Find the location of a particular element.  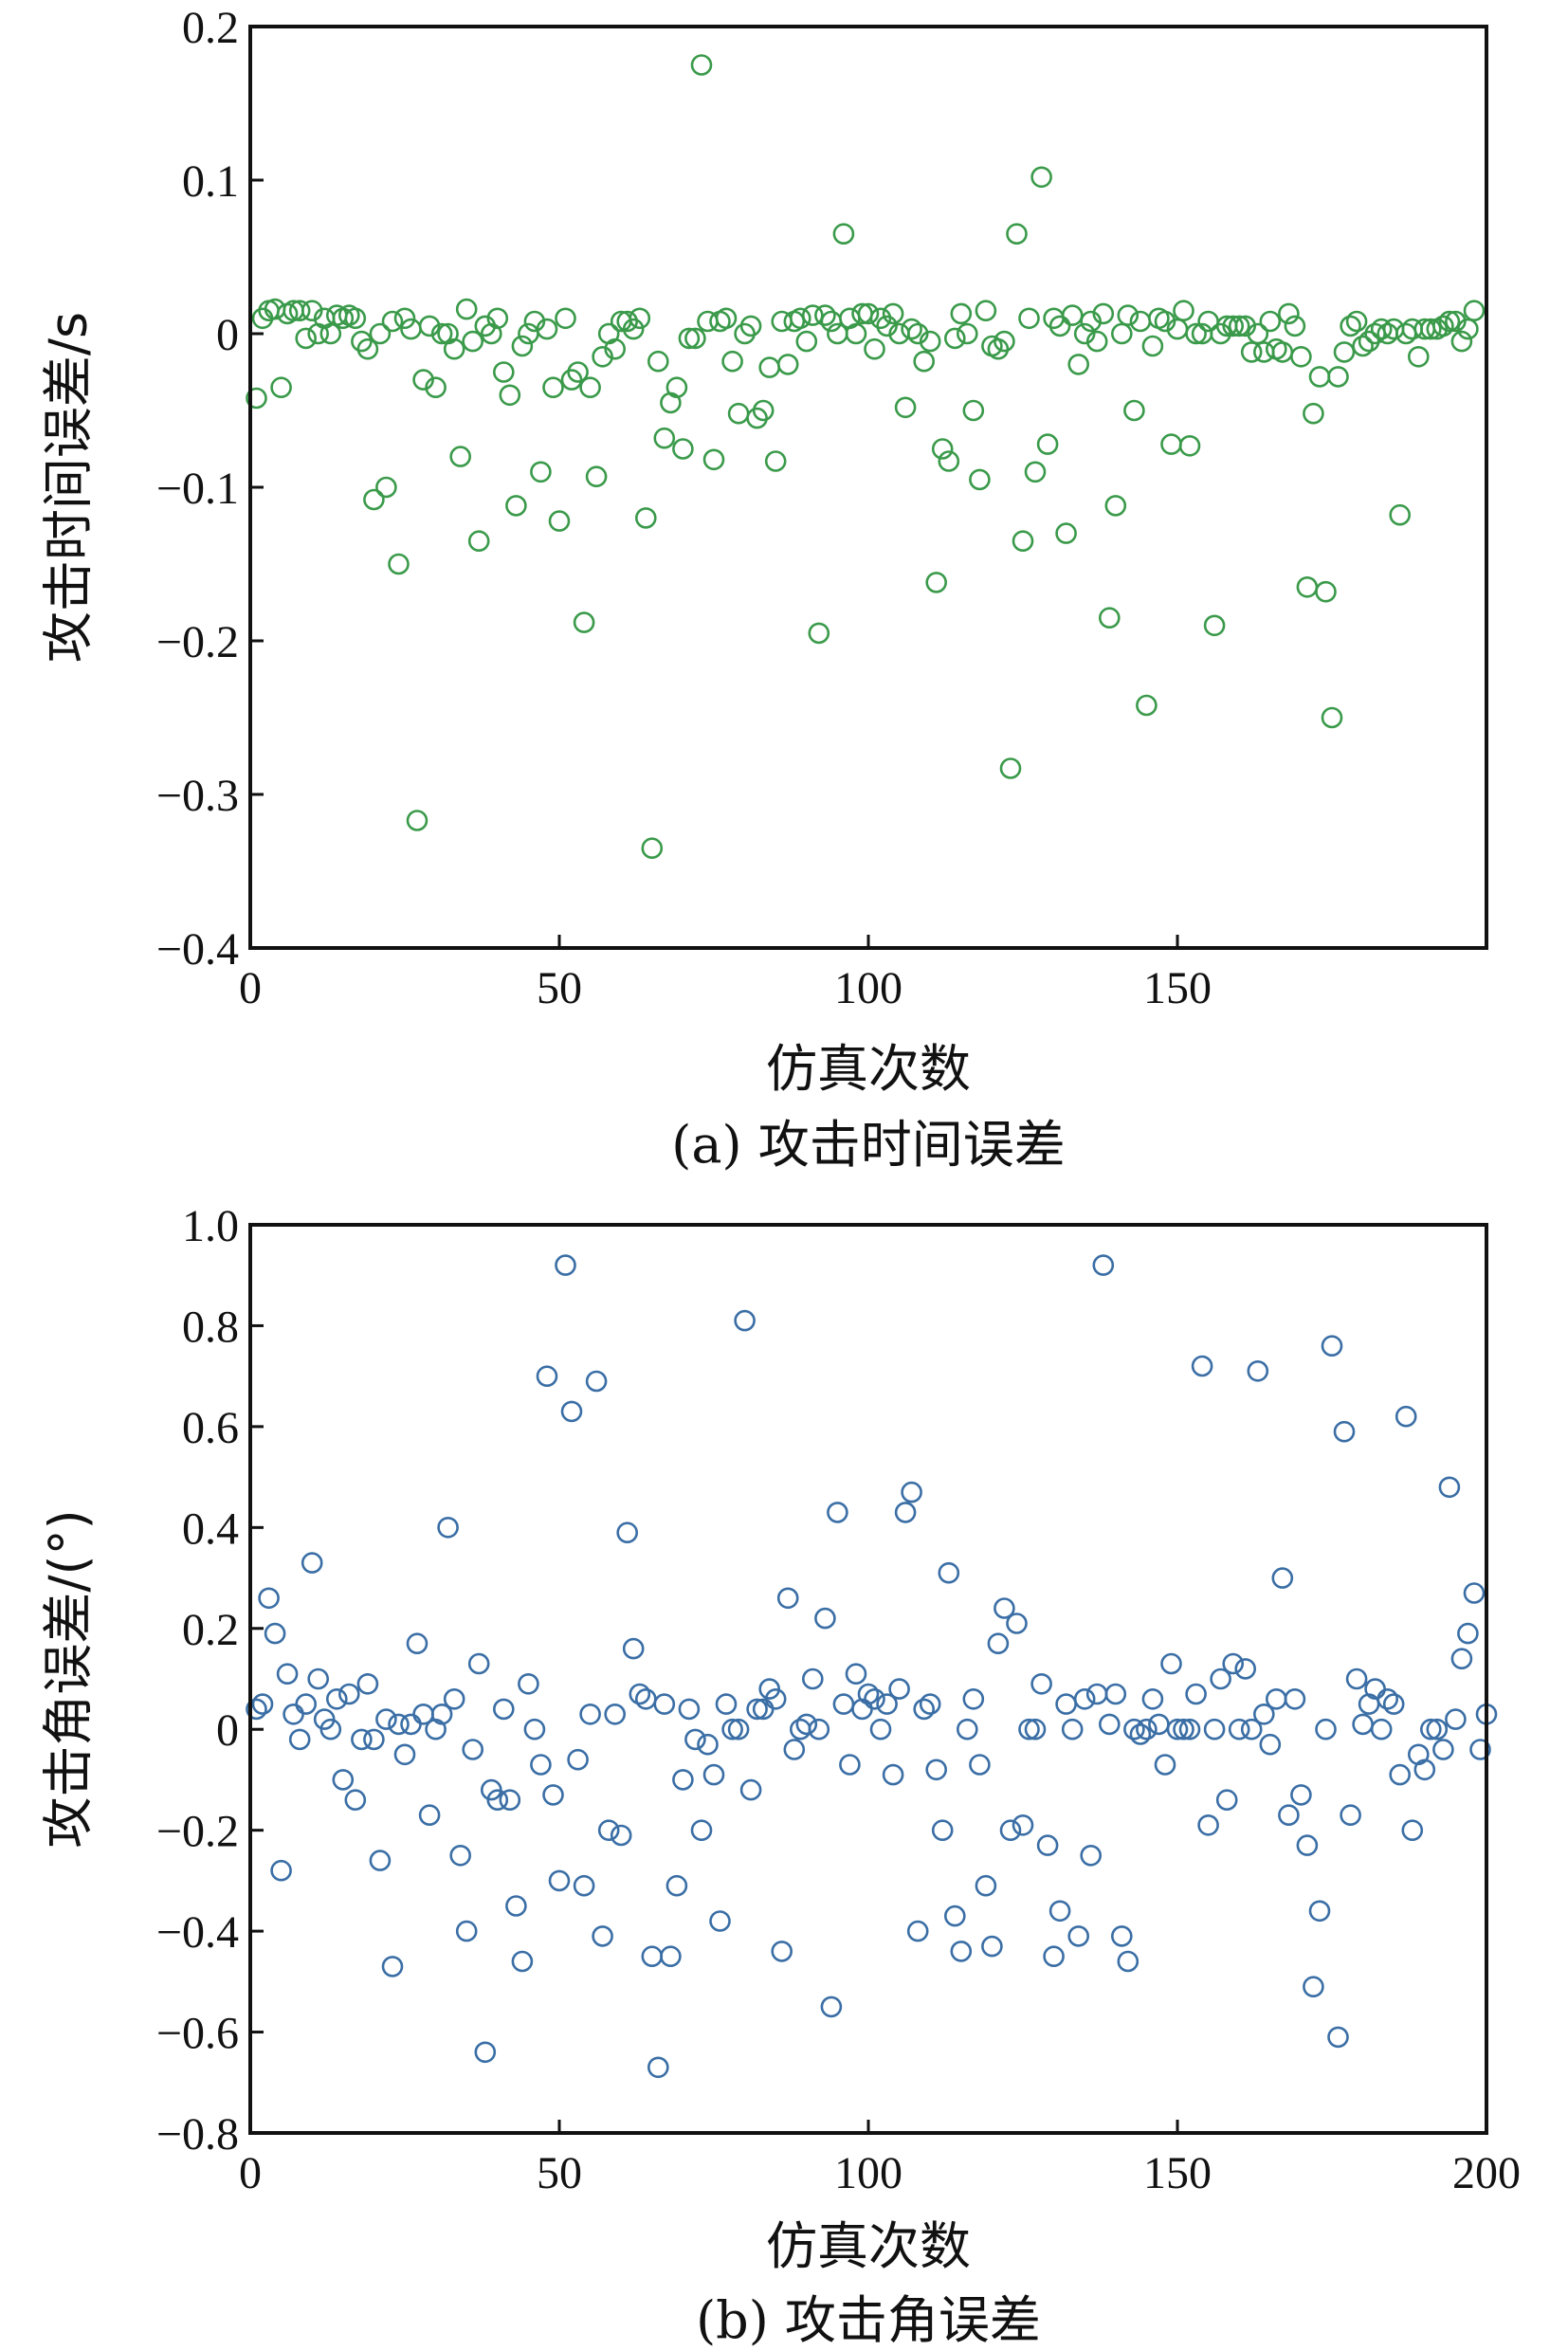

y-tick-label: −0.6 is located at coordinates (197, 2034).